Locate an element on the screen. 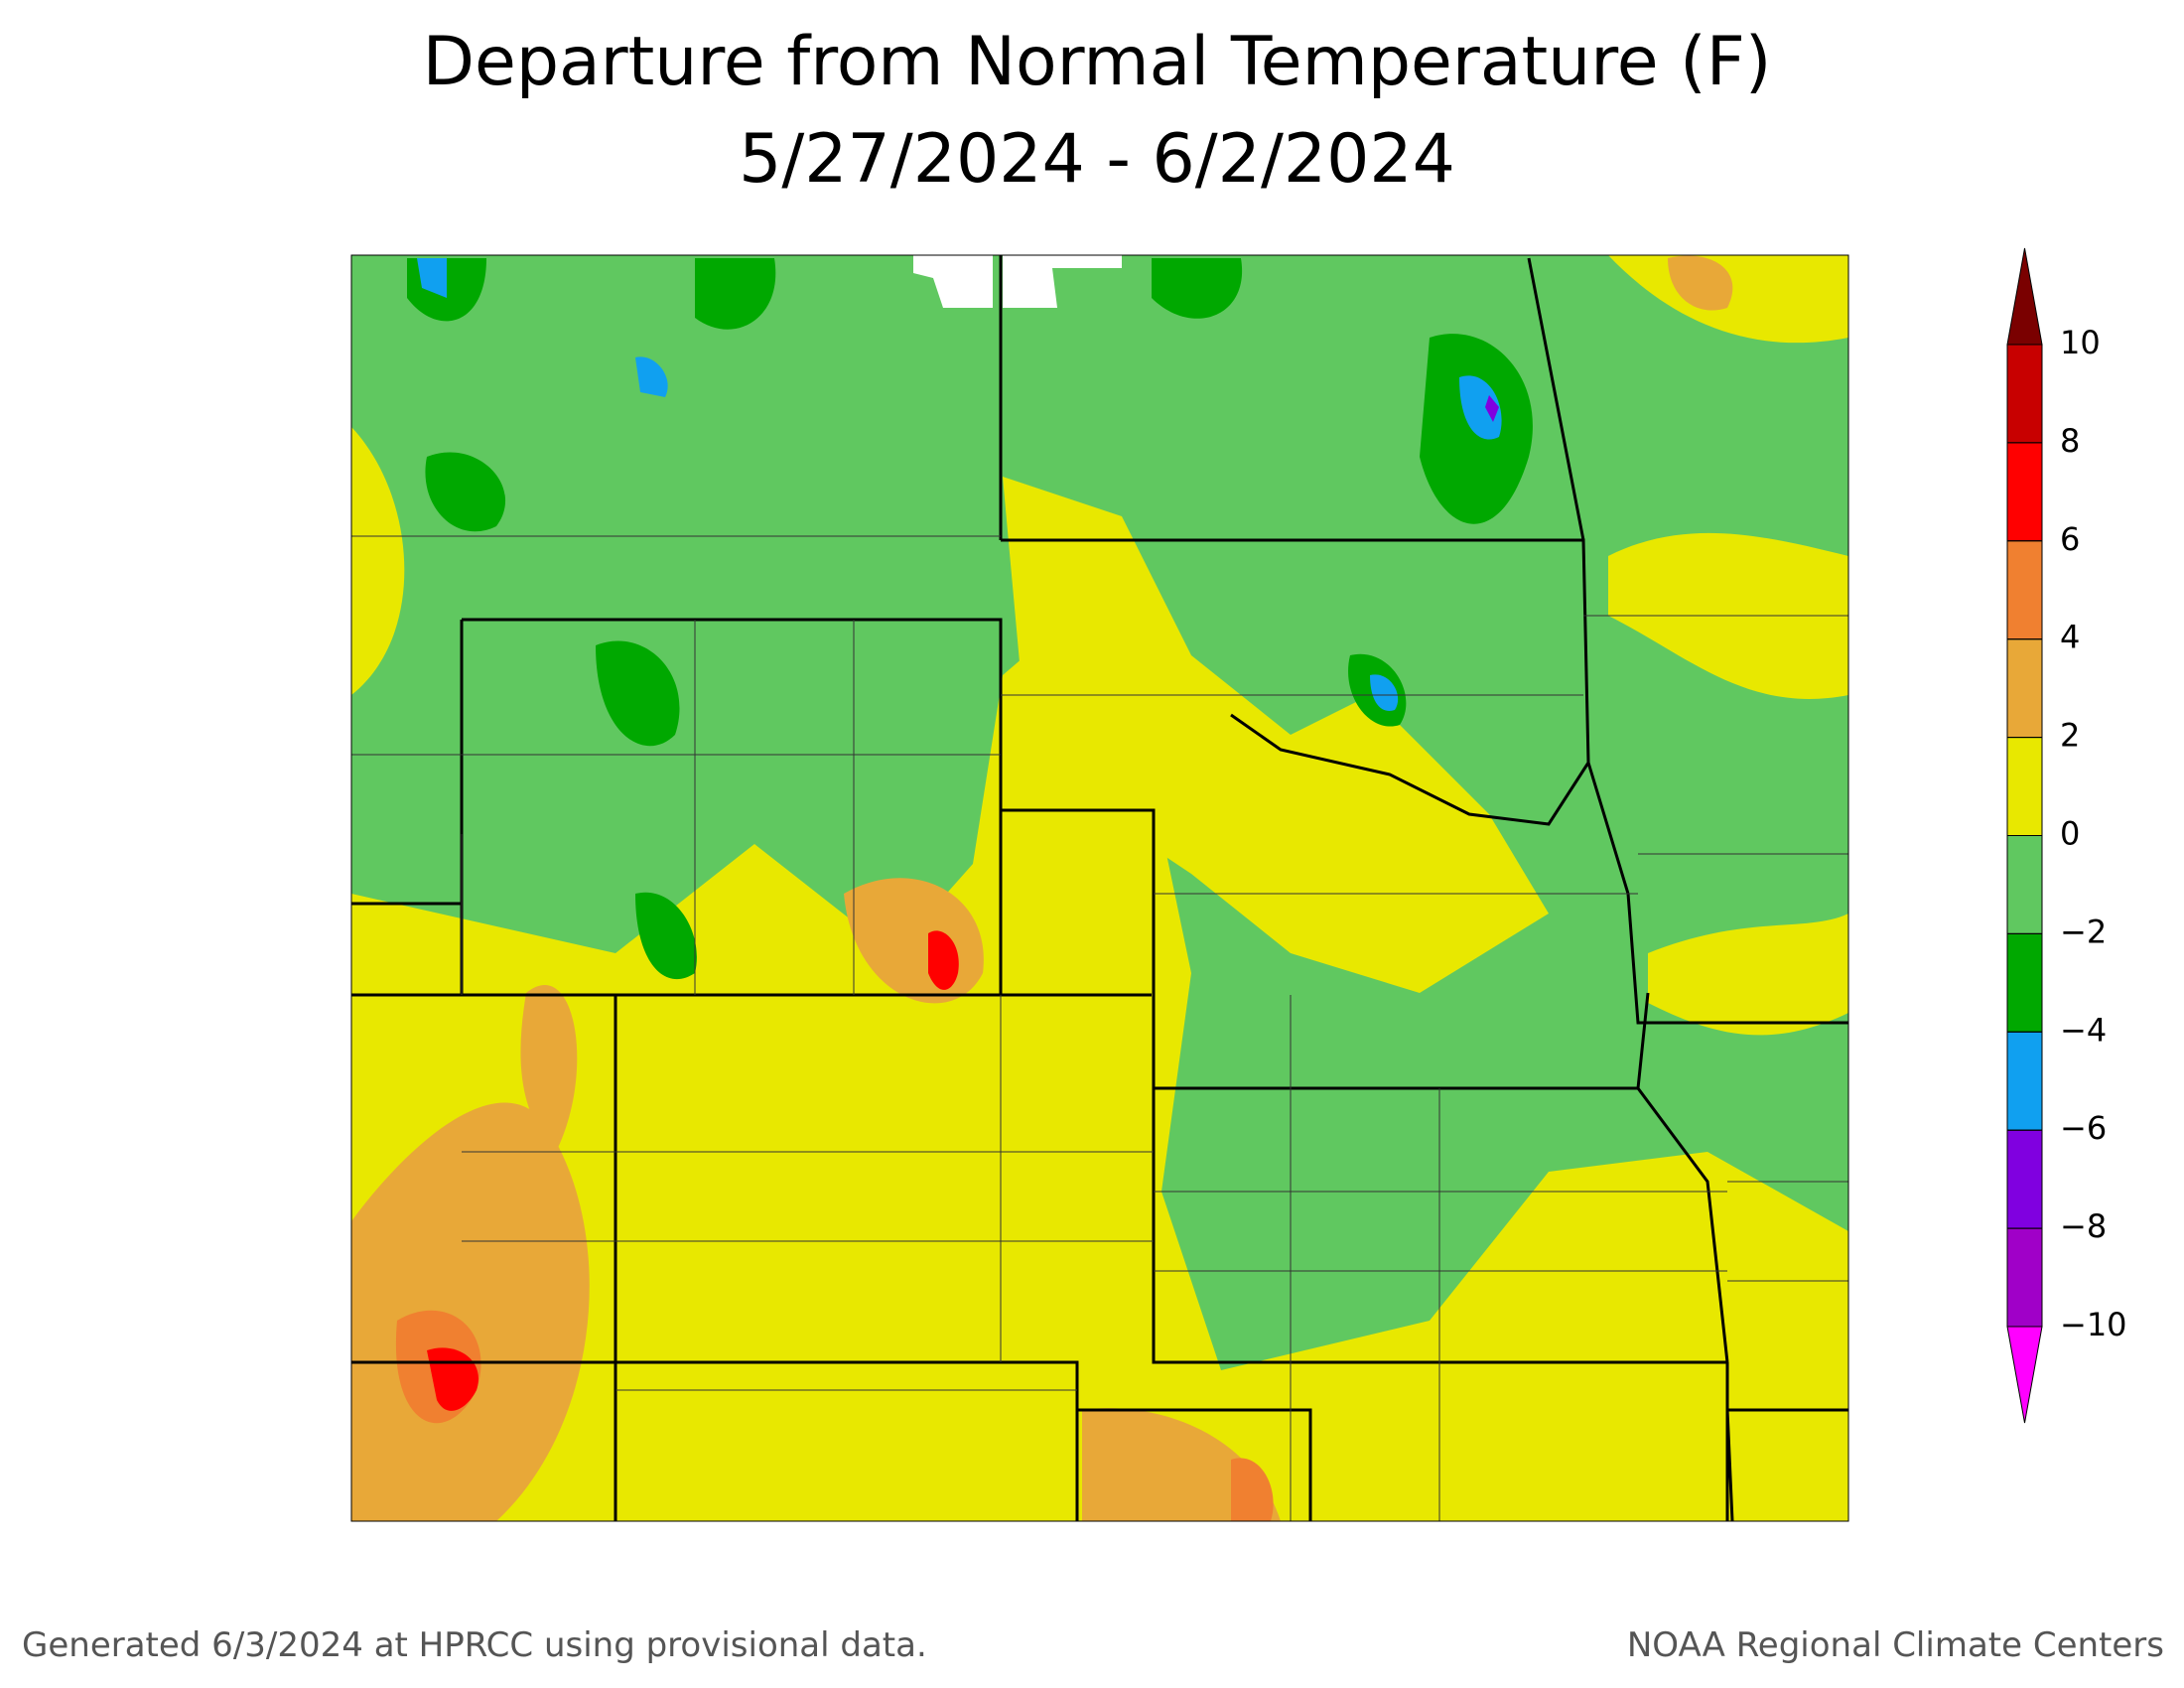 The height and width of the screenshot is (1688, 2184). legend-tick-label: 10 is located at coordinates (2080, 342).